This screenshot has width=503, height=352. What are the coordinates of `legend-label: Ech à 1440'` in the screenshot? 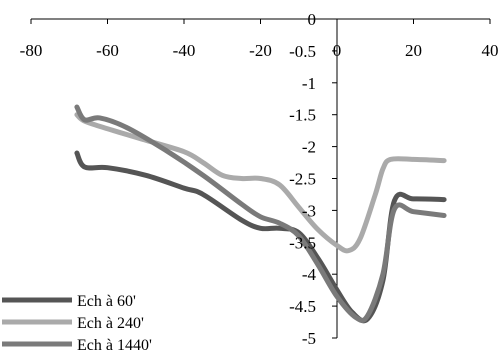 It's located at (114, 344).